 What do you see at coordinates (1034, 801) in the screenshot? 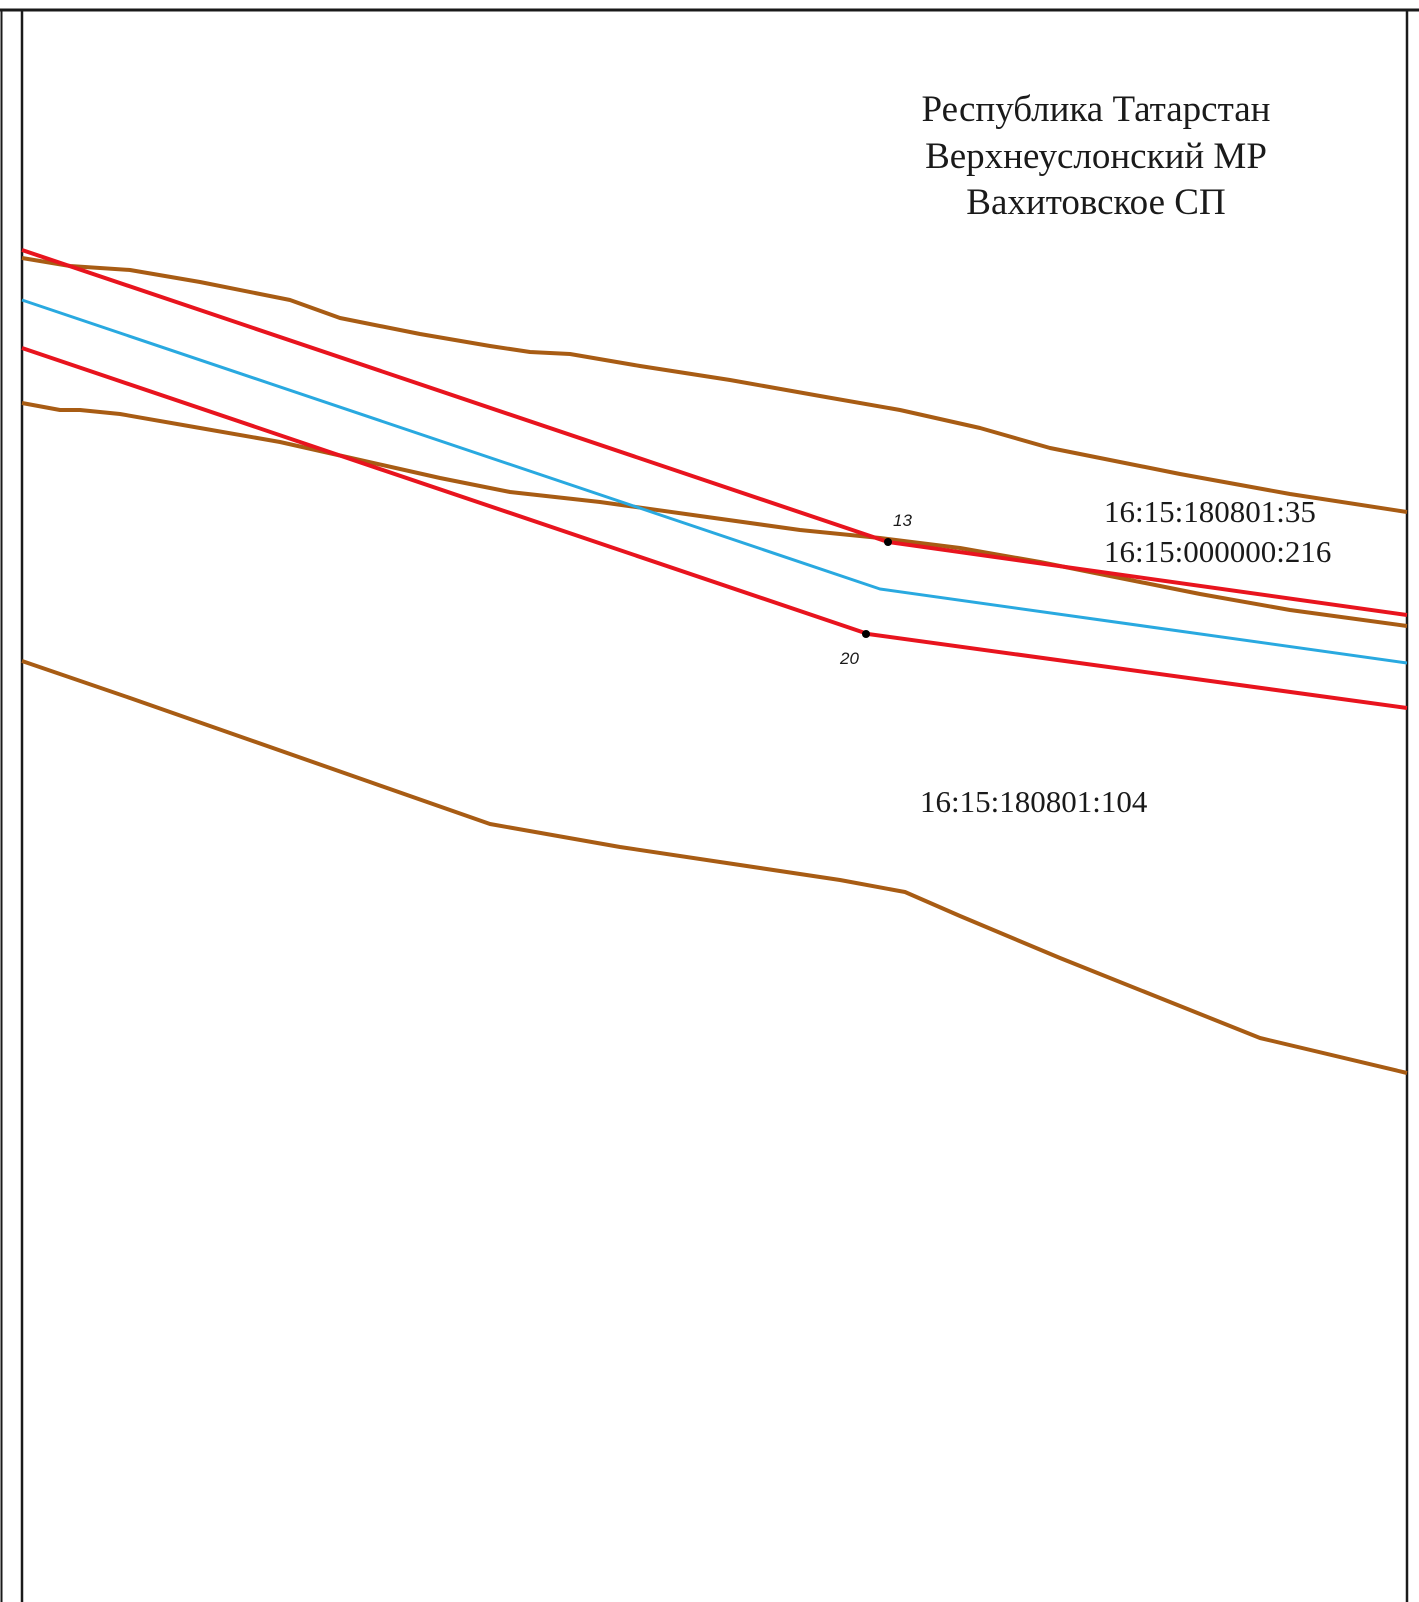
I see `parcel-label-south: 16:15:180801:104` at bounding box center [1034, 801].